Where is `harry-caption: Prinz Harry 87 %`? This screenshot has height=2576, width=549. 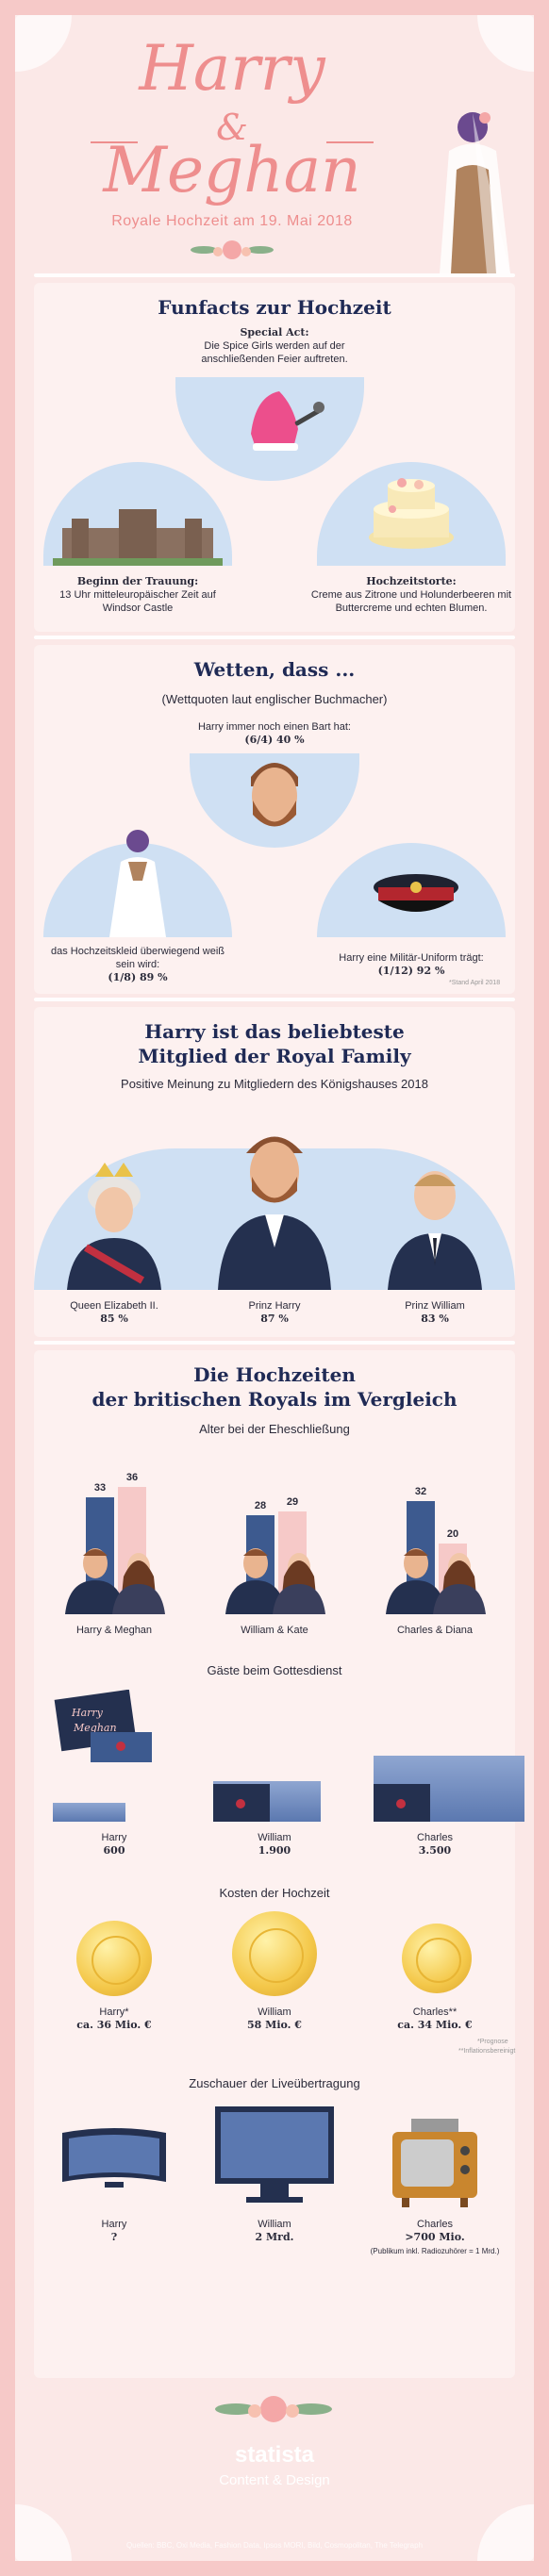 harry-caption: Prinz Harry 87 % is located at coordinates (274, 1312).